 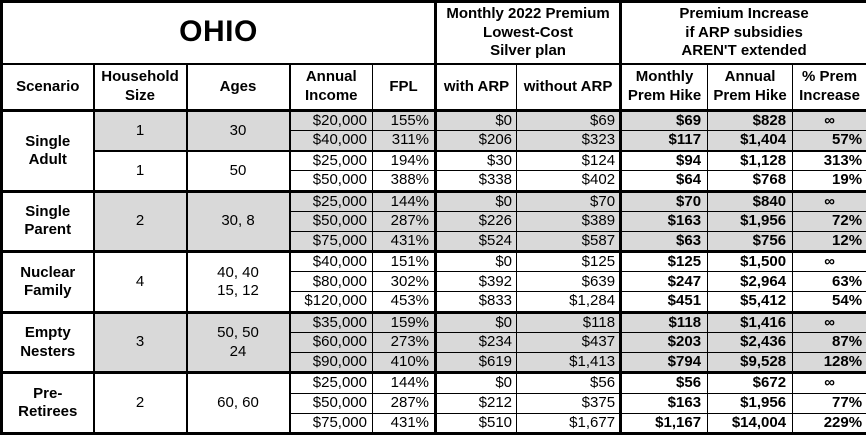 I want to click on without-arp-premium-cell: $437, so click(x=569, y=343).